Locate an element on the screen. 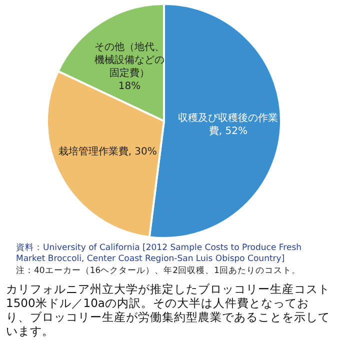  text: 資料：University of California [2012 Sample Costs to Produce Fresh Market Broccoli, Center Coast Region-San Luis Obispo Country] is located at coordinates (159, 254).